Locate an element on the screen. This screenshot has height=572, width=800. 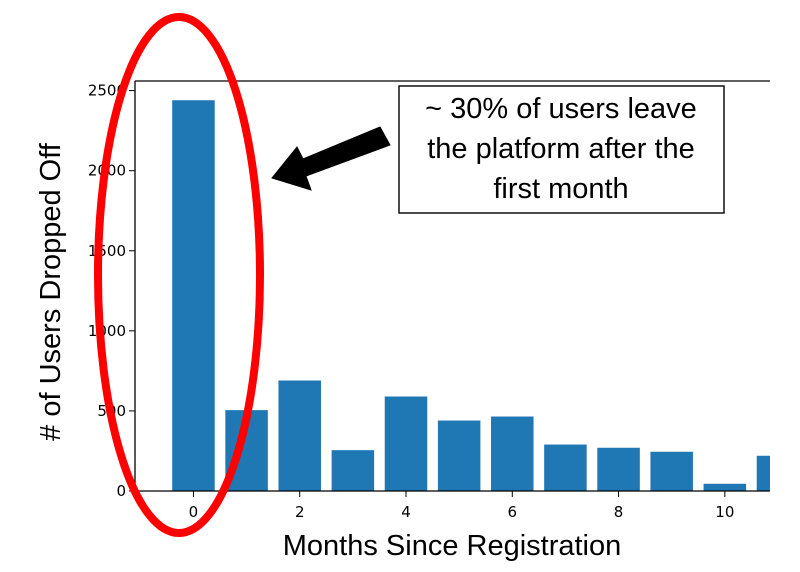
callout-line-3: first month is located at coordinates (560, 189).